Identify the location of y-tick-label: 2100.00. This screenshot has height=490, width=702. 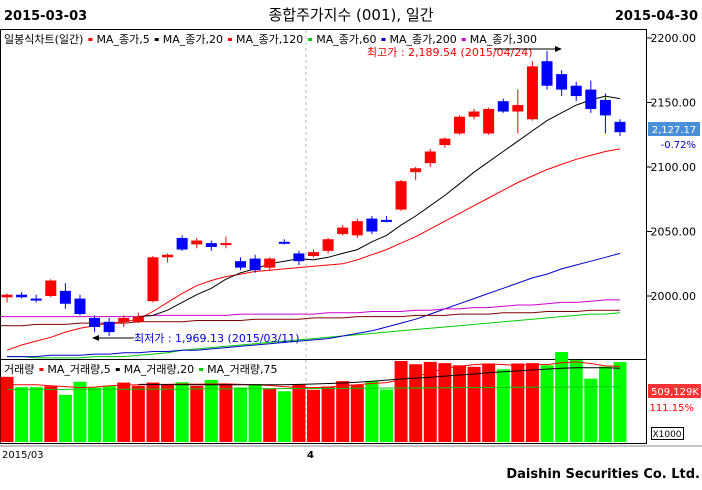
(674, 167).